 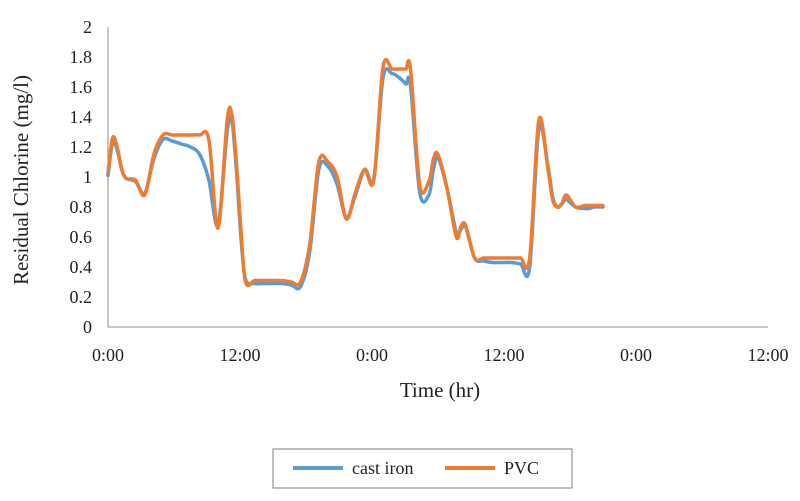 I want to click on y-tick-label: 0.6, so click(x=81, y=237).